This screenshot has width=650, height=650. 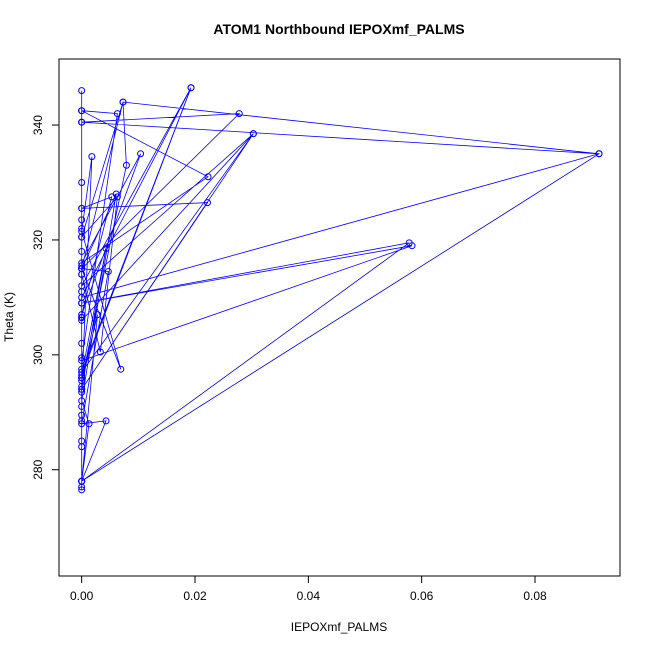 What do you see at coordinates (535, 596) in the screenshot?
I see `x-tick-label: 0.08` at bounding box center [535, 596].